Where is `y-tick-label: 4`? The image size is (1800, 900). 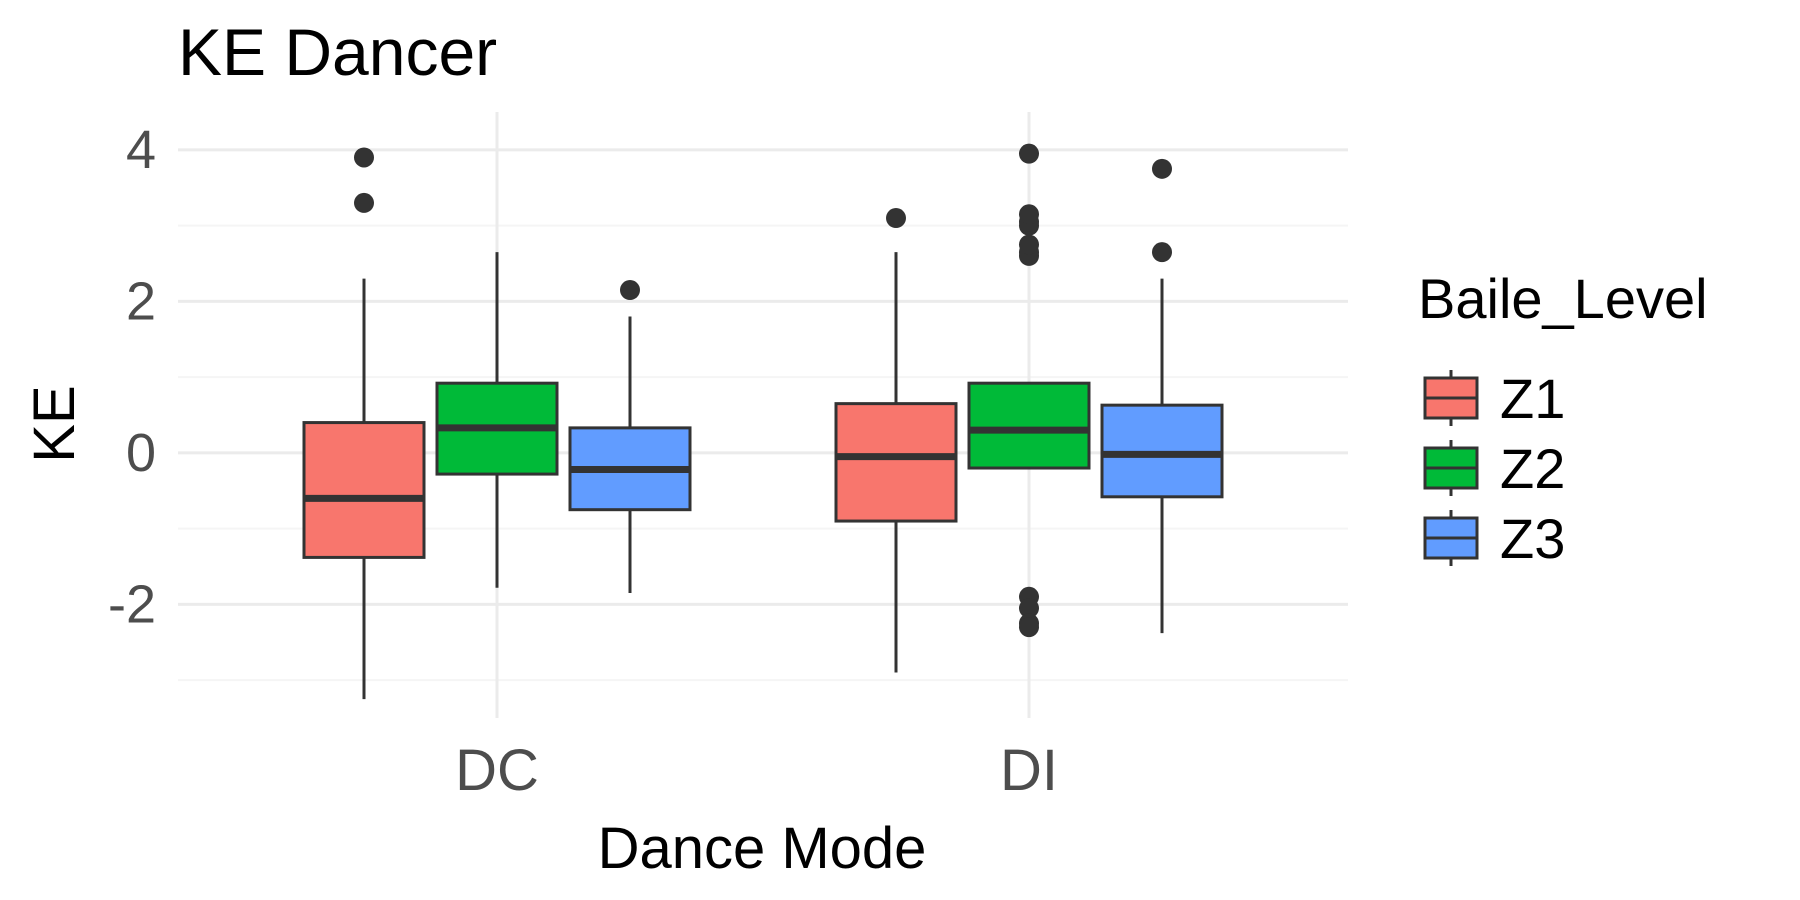 y-tick-label: 4 is located at coordinates (141, 150).